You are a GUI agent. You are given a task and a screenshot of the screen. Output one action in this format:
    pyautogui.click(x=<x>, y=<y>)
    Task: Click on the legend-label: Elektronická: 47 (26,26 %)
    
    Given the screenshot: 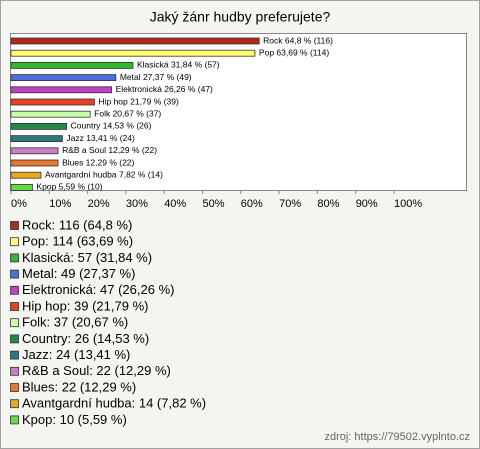 What is the action you would take?
    pyautogui.click(x=98, y=289)
    